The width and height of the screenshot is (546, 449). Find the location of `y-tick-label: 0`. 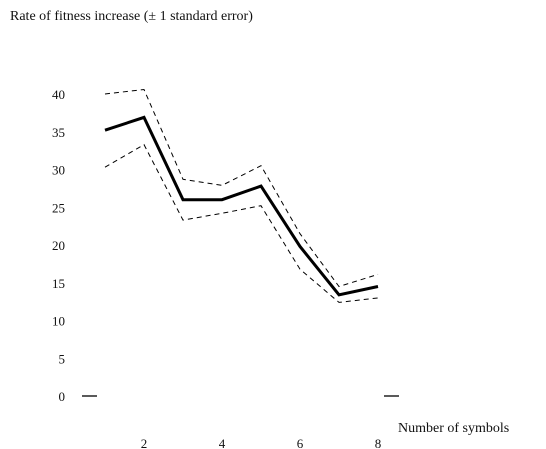

y-tick-label: 0 is located at coordinates (62, 396).